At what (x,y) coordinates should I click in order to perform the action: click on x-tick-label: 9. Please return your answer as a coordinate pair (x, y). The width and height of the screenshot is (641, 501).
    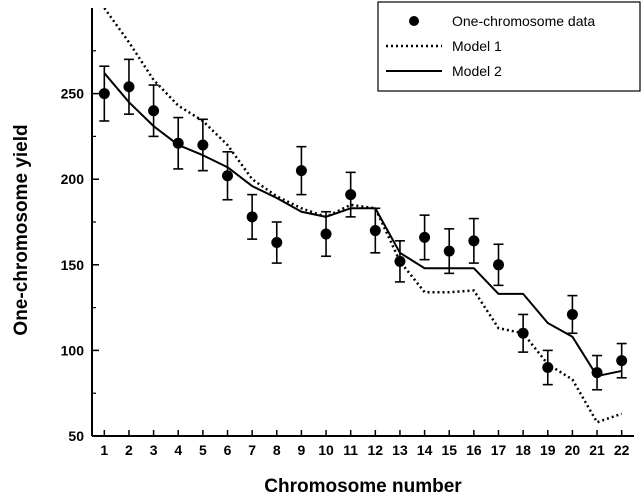
    Looking at the image, I should click on (302, 450).